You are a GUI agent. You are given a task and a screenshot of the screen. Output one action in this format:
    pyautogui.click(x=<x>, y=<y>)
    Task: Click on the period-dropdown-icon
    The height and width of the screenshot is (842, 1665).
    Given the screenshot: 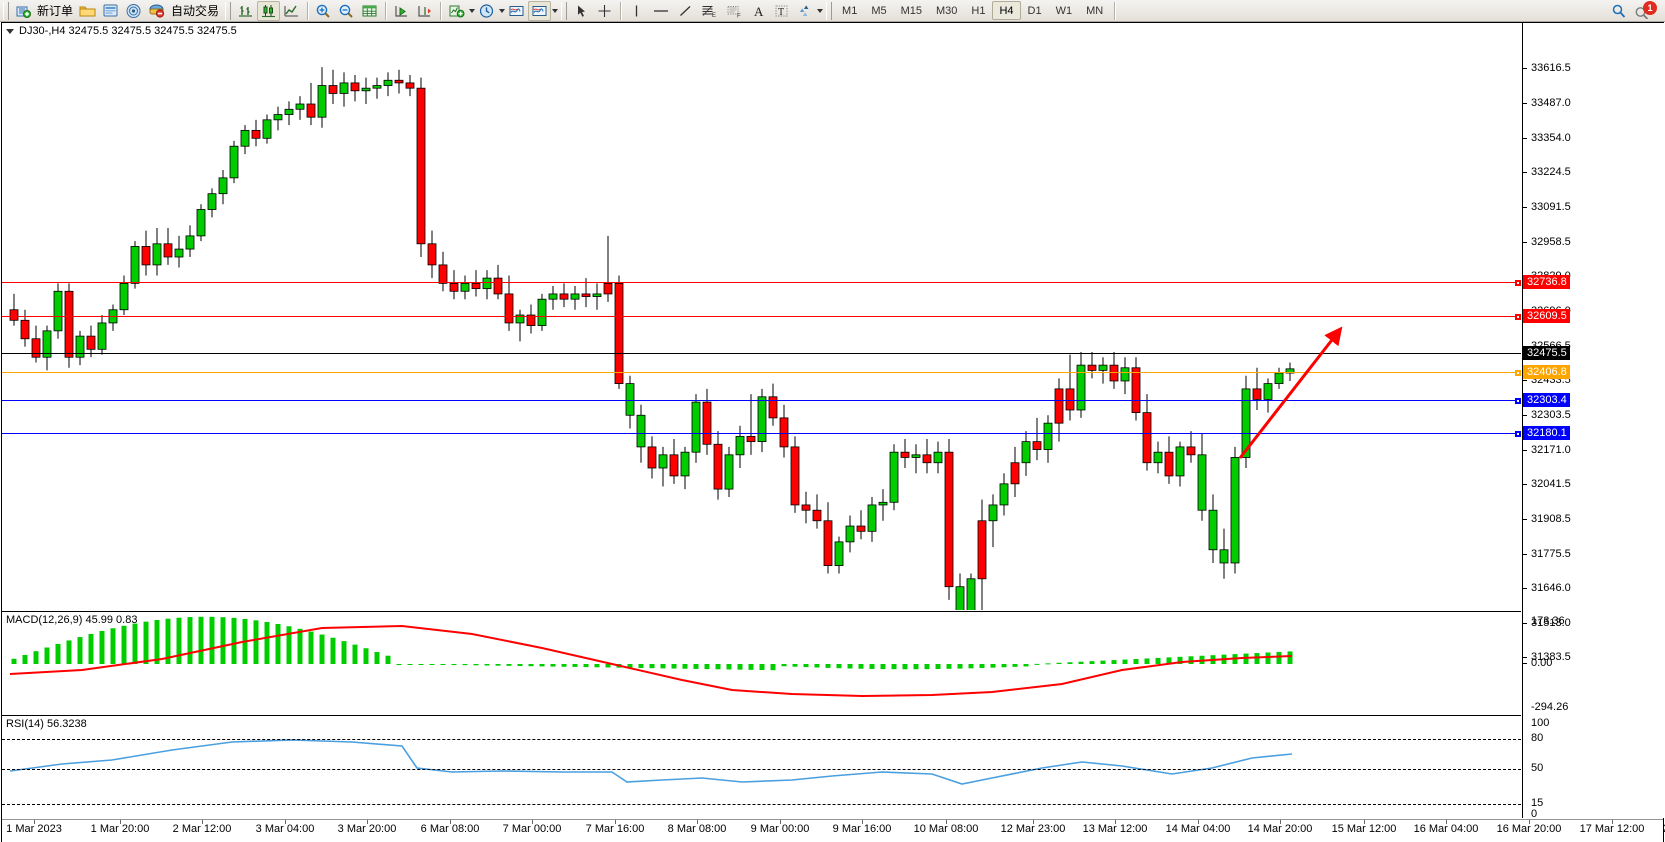 What is the action you would take?
    pyautogui.click(x=502, y=10)
    